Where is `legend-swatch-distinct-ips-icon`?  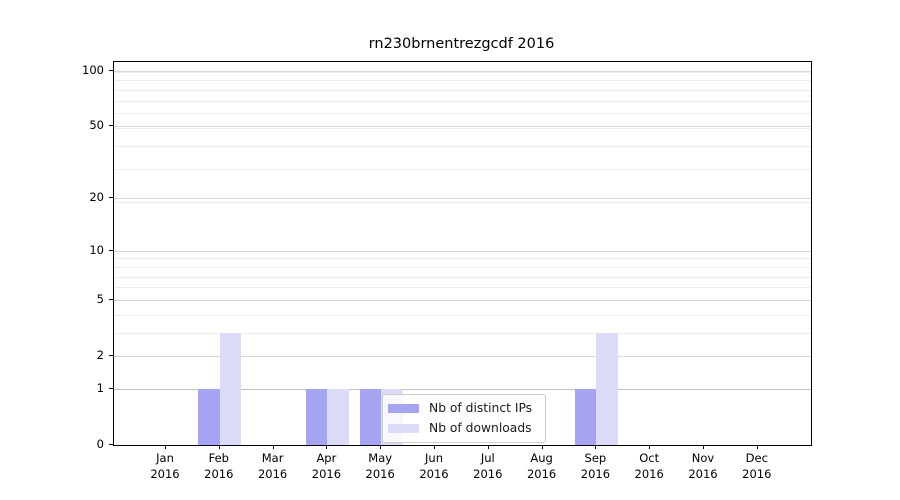
legend-swatch-distinct-ips-icon is located at coordinates (403, 408).